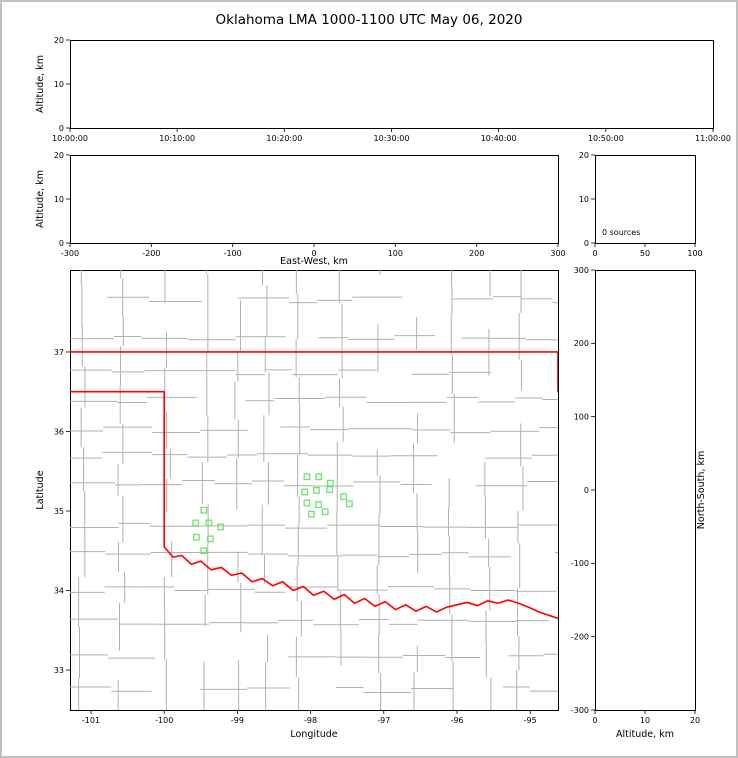 The height and width of the screenshot is (758, 738). What do you see at coordinates (580, 563) in the screenshot?
I see `y-tick-label: -100` at bounding box center [580, 563].